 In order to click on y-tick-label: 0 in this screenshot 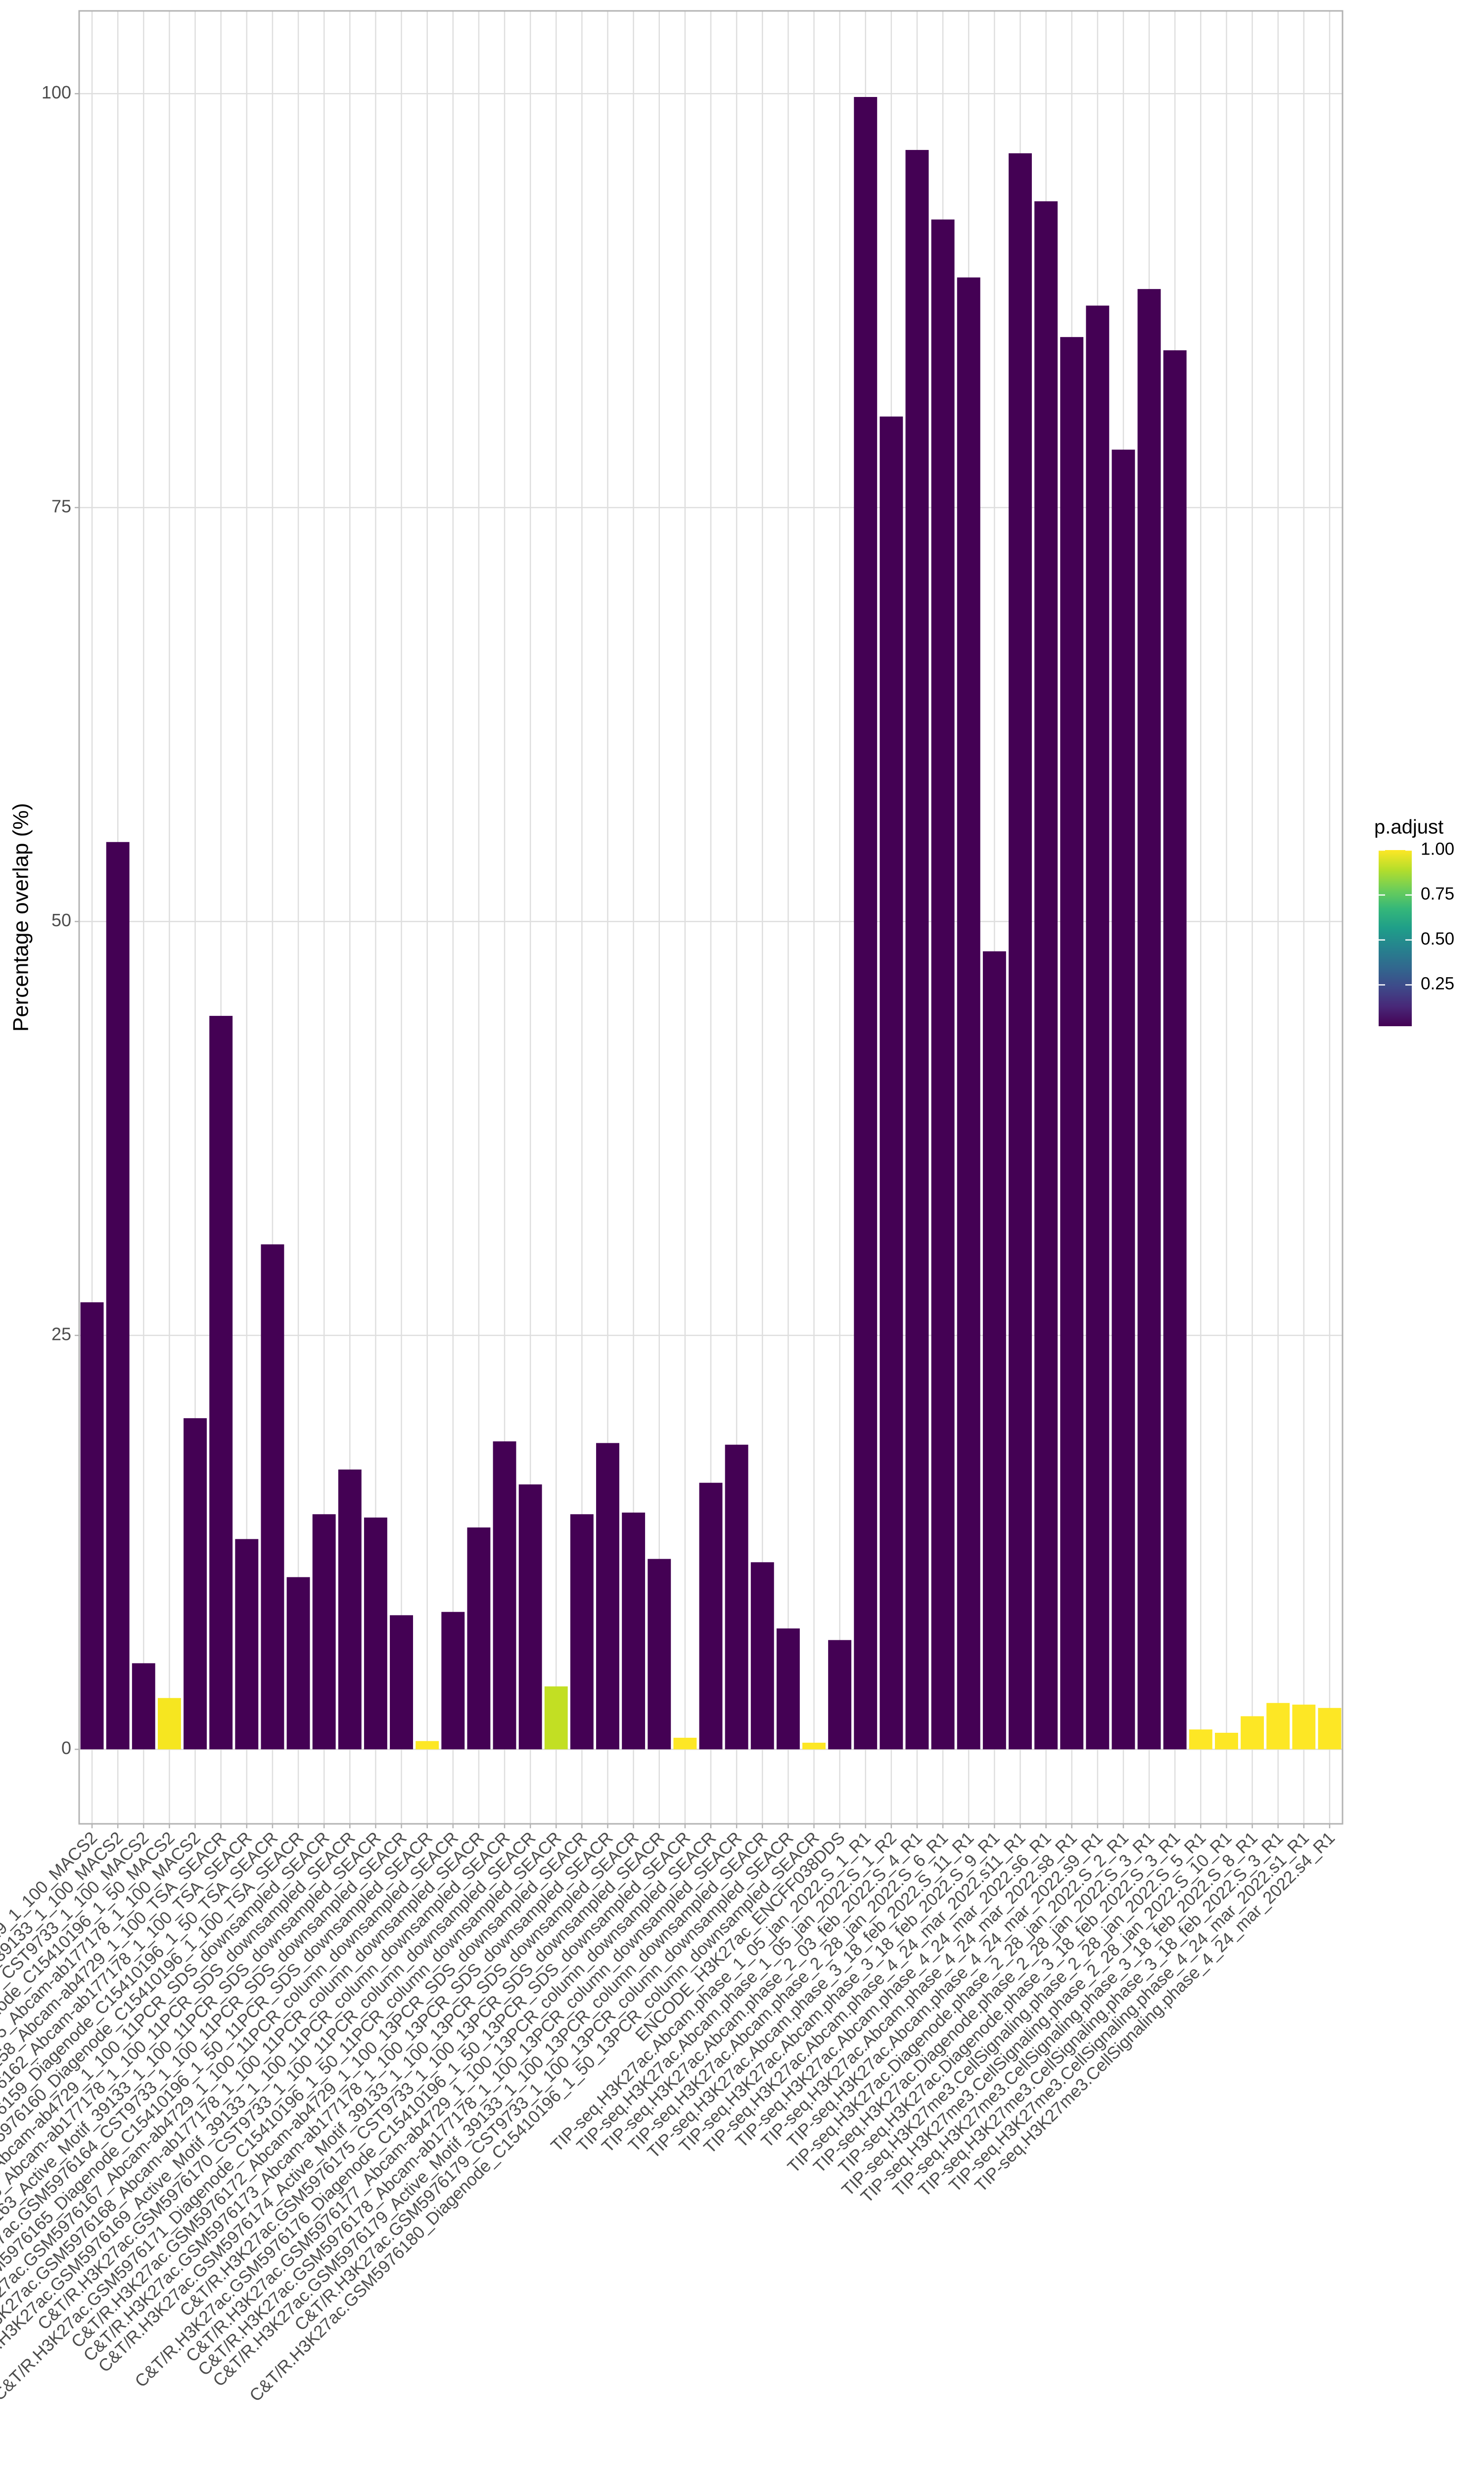, I will do `click(66, 1748)`.